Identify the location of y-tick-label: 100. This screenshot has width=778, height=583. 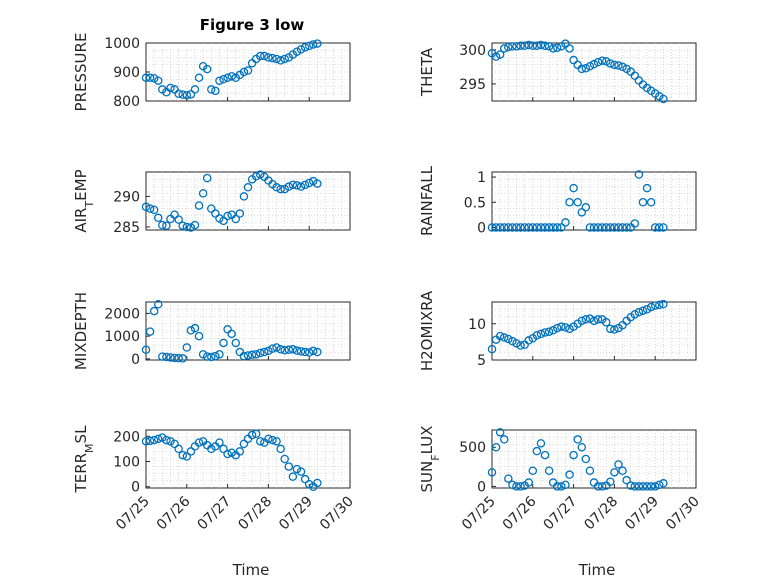
(126, 463).